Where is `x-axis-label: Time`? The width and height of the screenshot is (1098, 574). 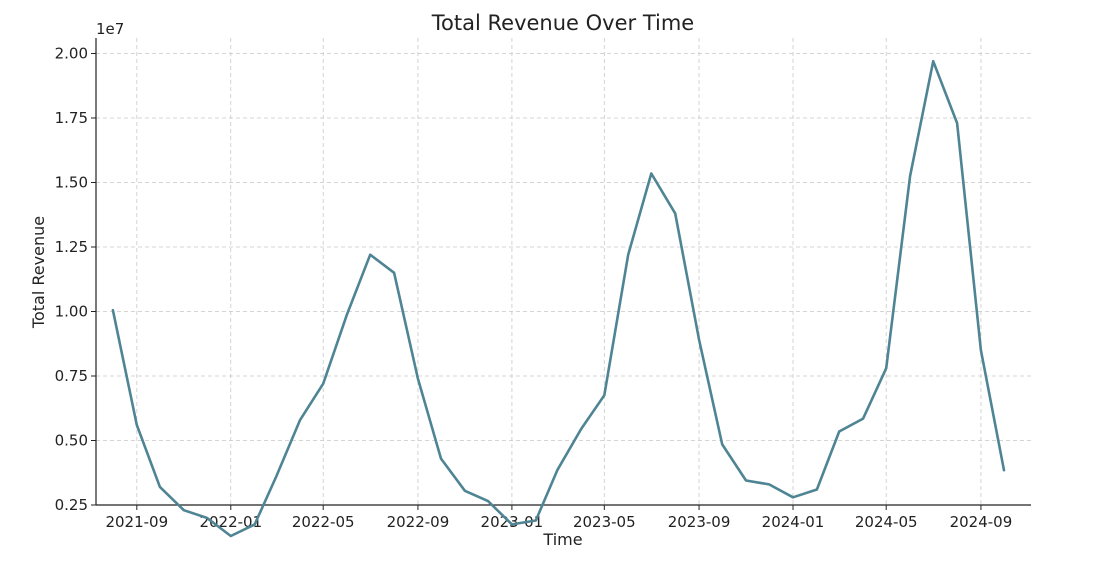 x-axis-label: Time is located at coordinates (562, 539).